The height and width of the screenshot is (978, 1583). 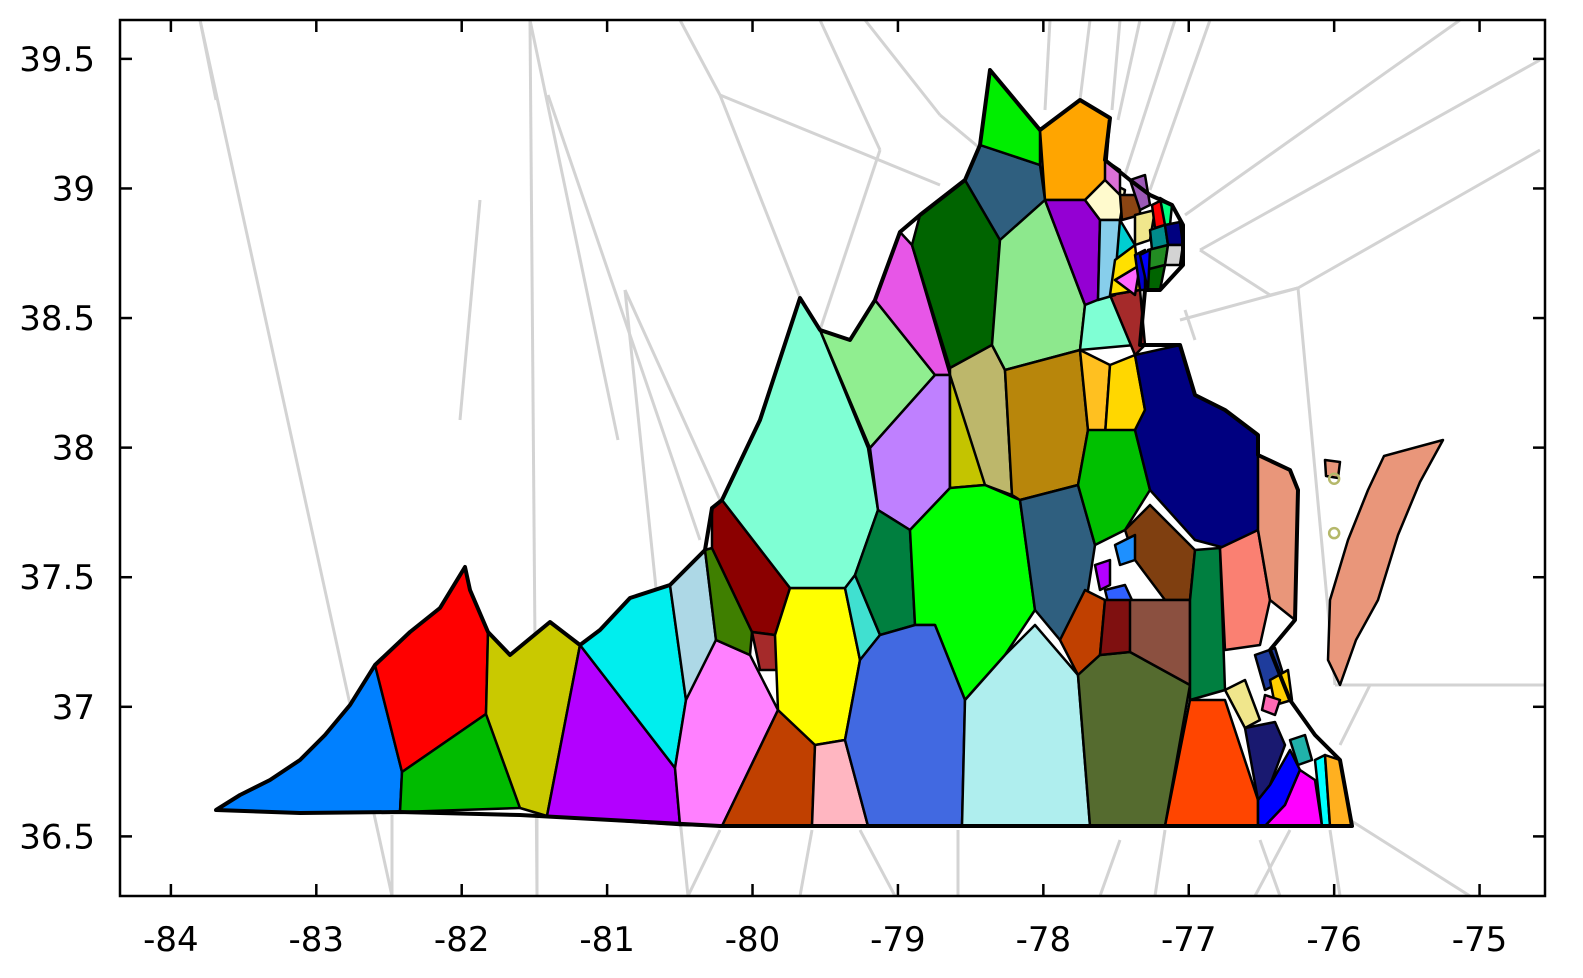 What do you see at coordinates (1301, 750) in the screenshot?
I see `region-norfolk` at bounding box center [1301, 750].